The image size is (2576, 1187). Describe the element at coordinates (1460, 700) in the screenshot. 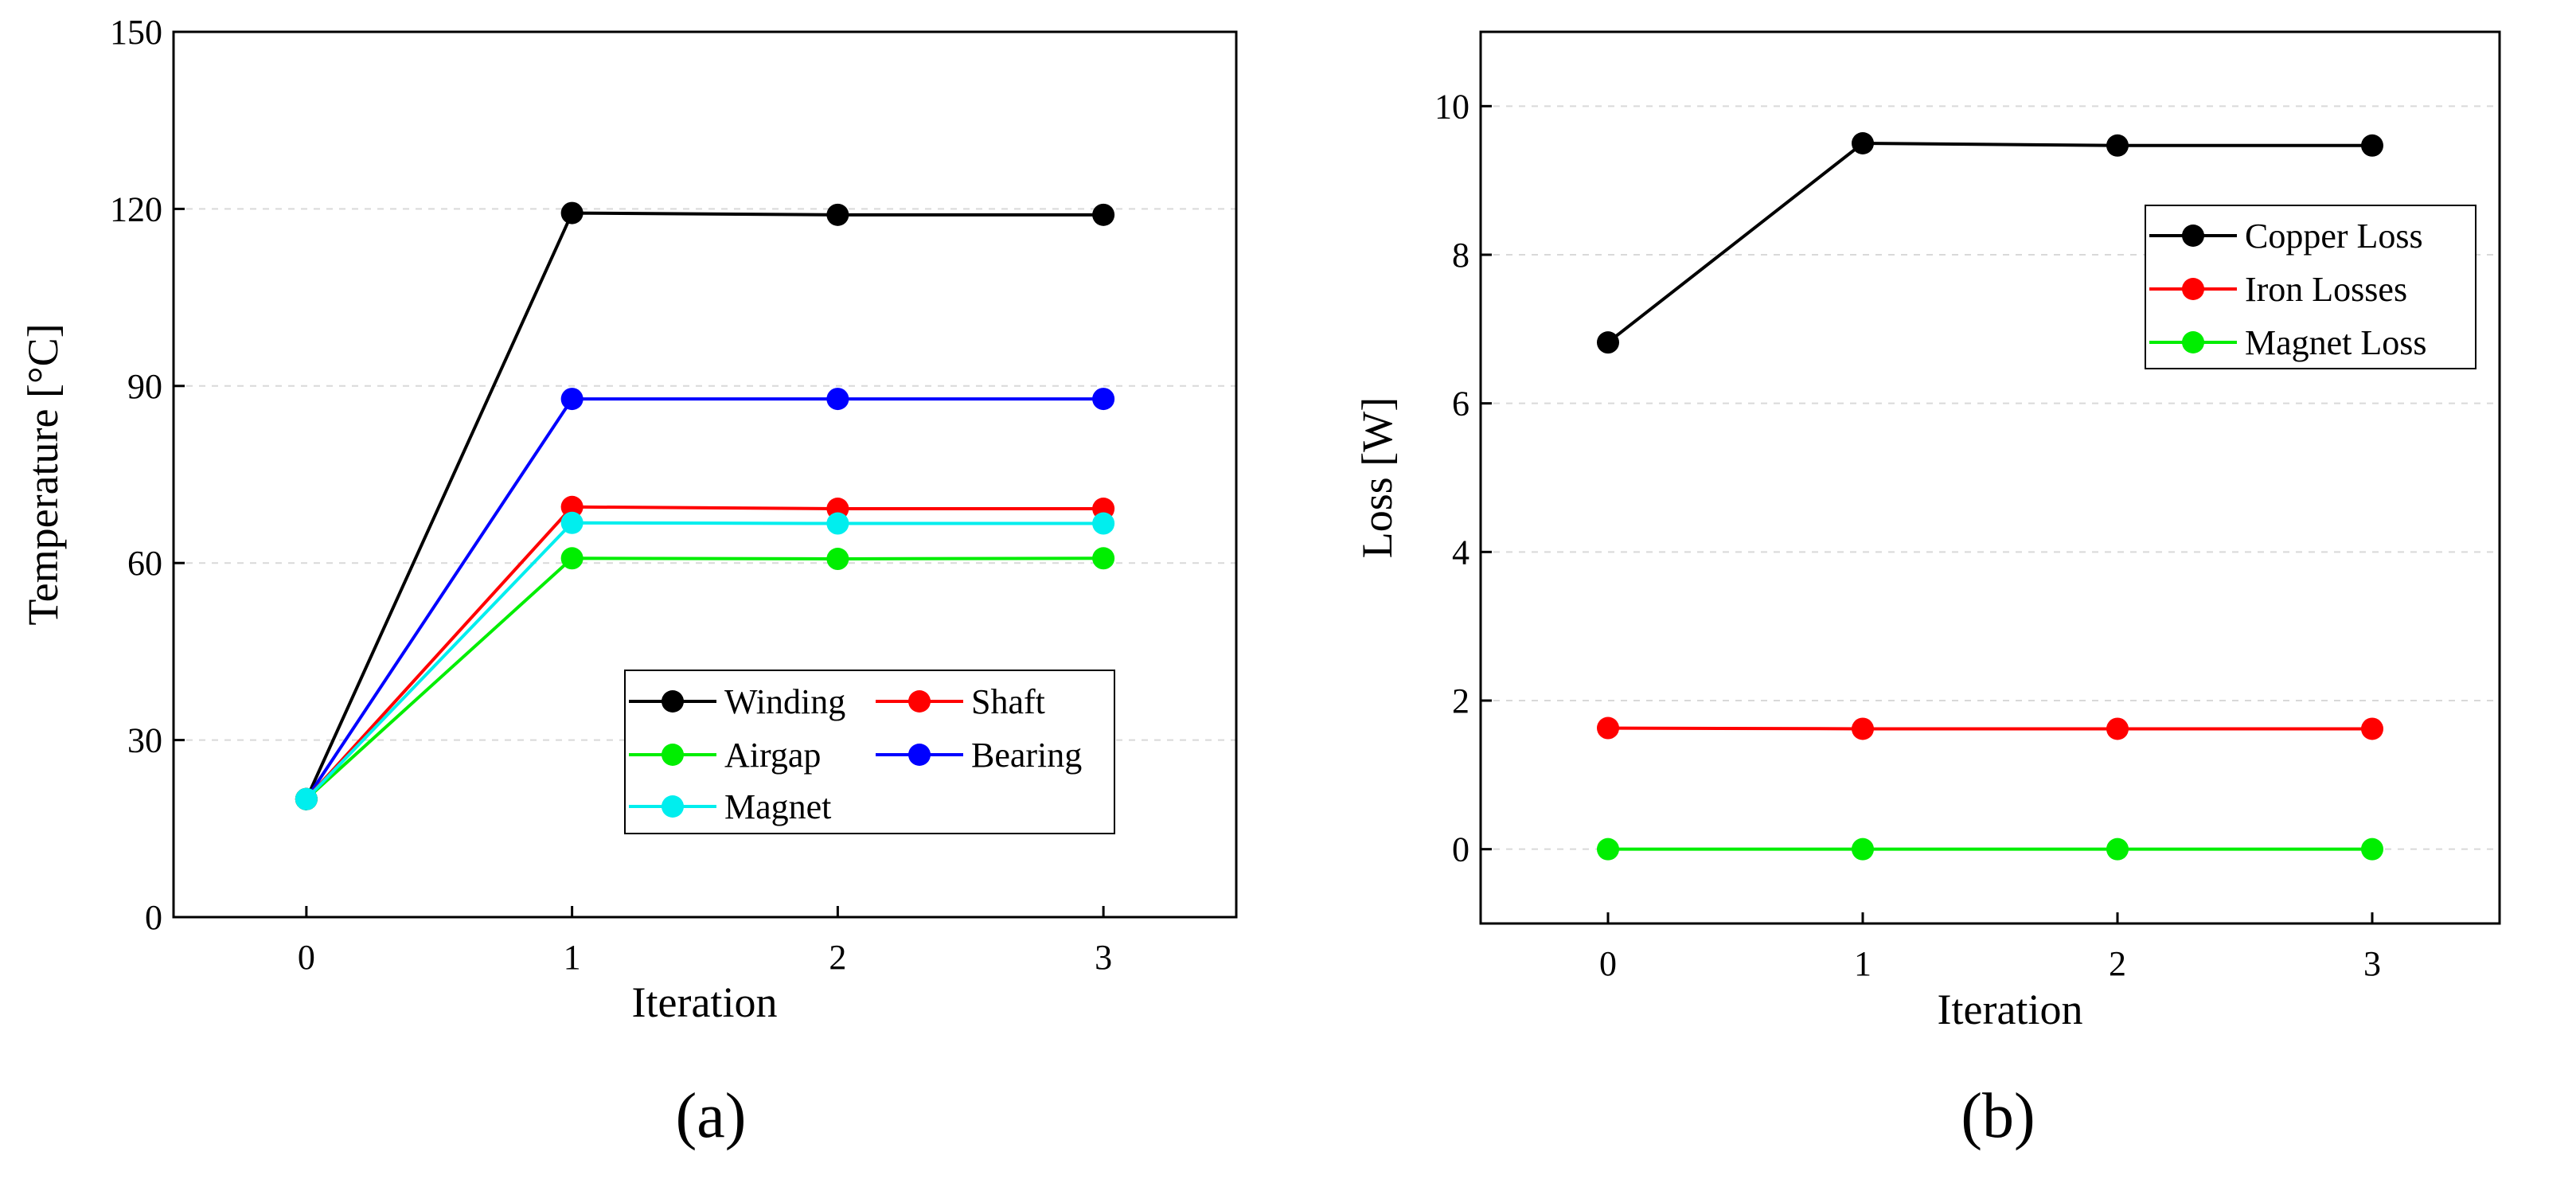

I see `chart-b-y-tick-label: 2` at that location.